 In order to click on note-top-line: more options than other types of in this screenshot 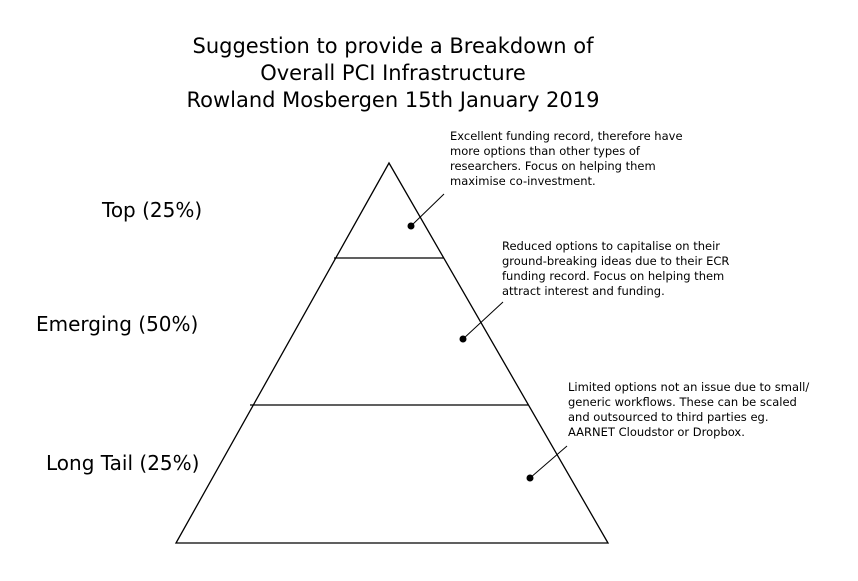, I will do `click(545, 151)`.